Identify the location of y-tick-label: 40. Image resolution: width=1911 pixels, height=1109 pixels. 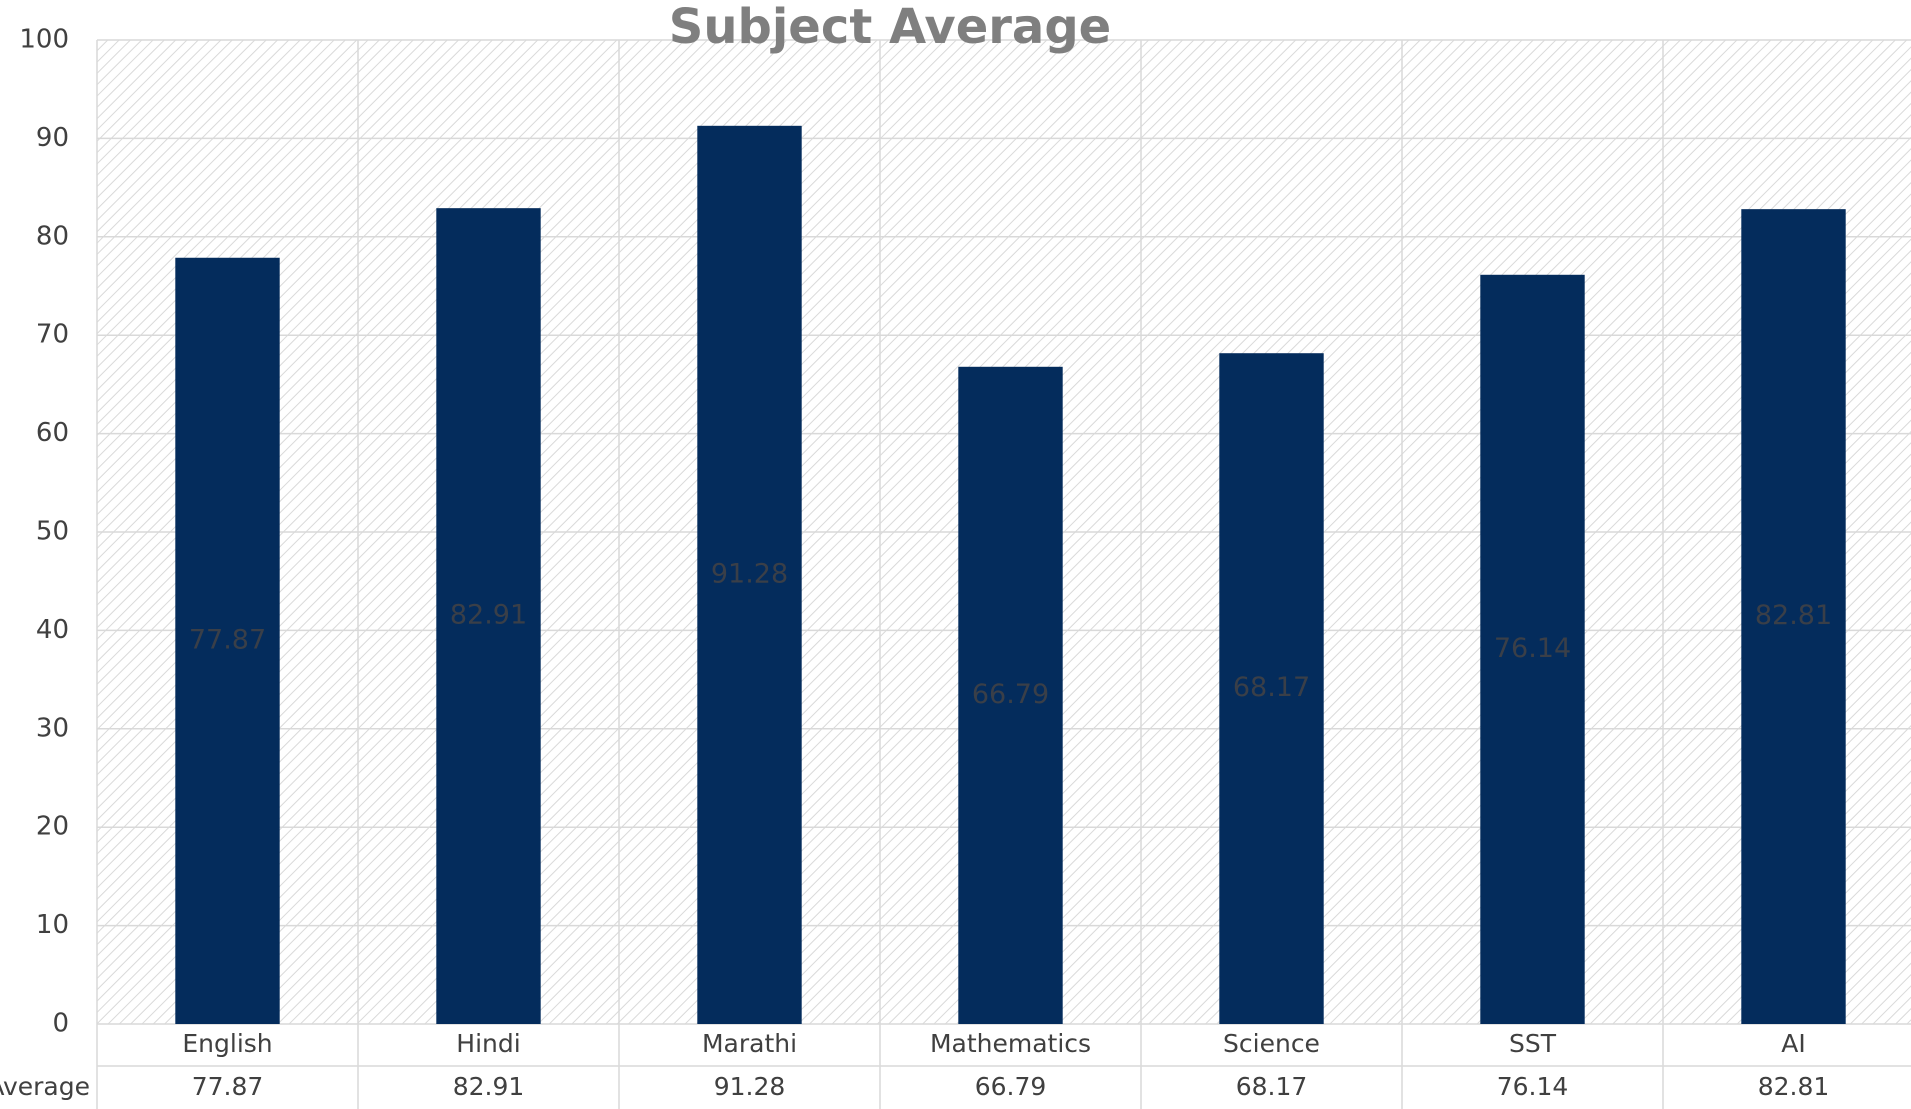
(52, 630).